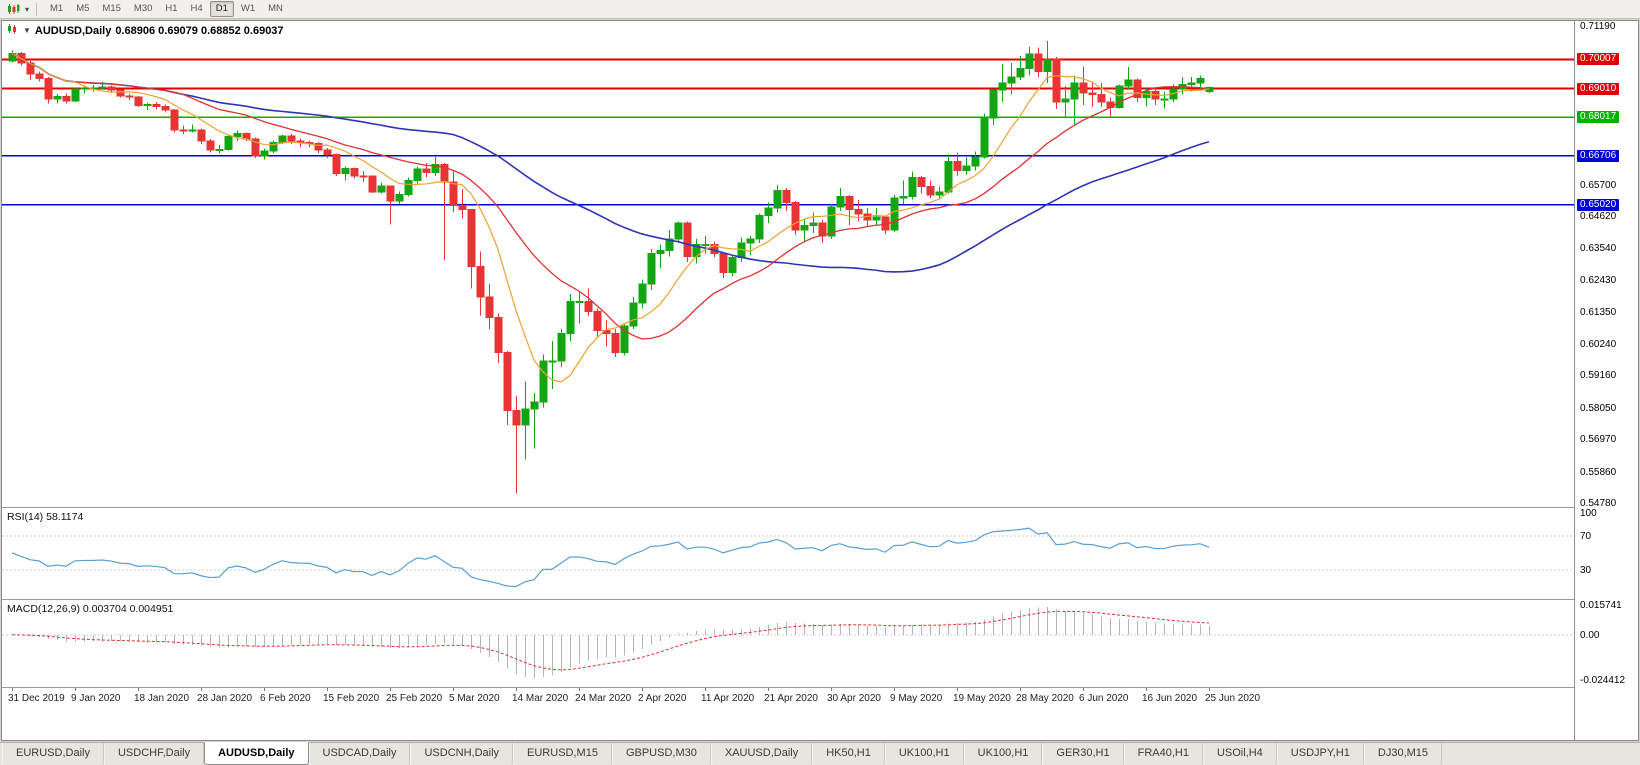 The height and width of the screenshot is (765, 1640). Describe the element at coordinates (143, 8) in the screenshot. I see `tf-button-m30: M30` at that location.